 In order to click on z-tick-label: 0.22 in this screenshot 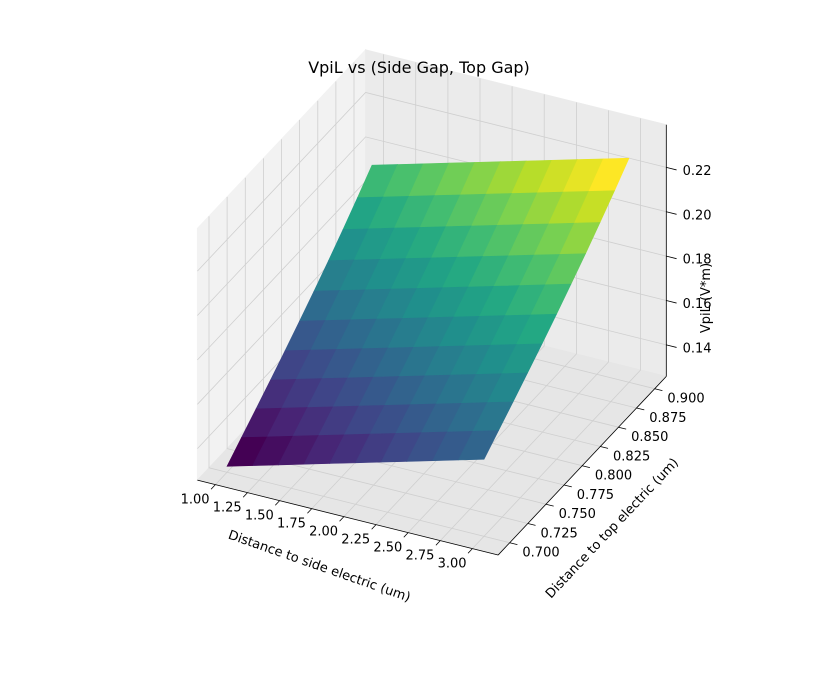, I will do `click(697, 171)`.